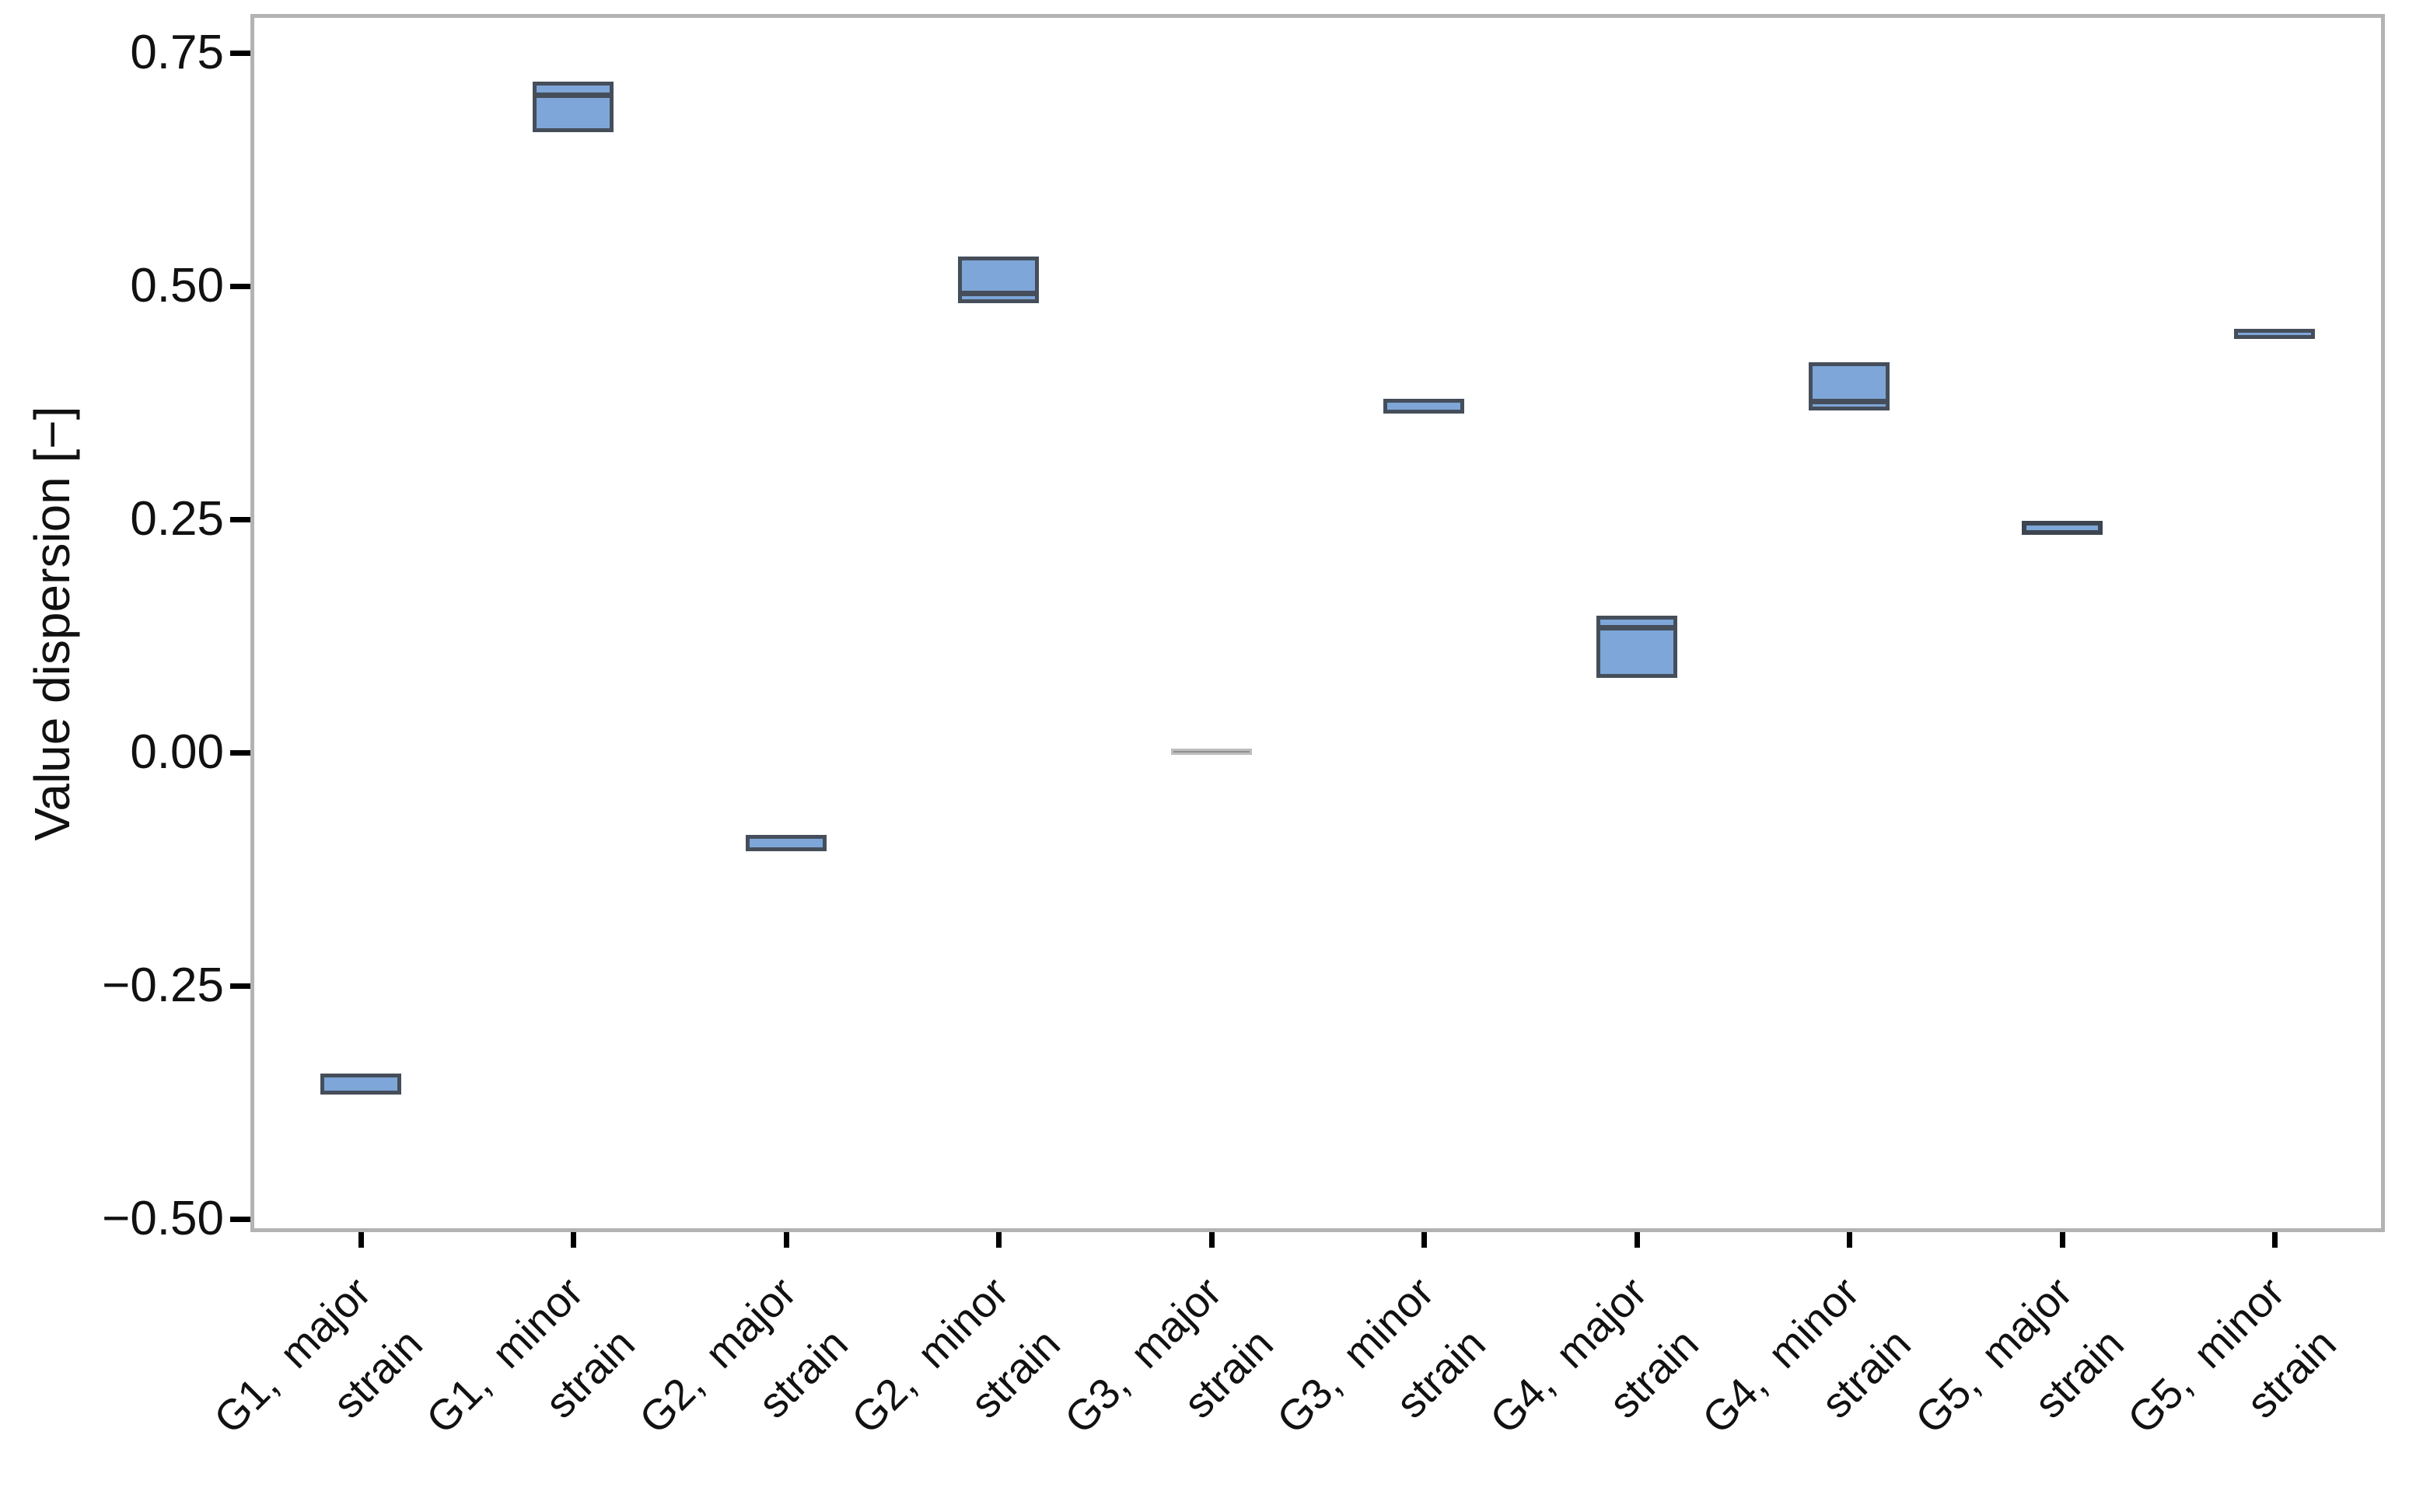 This screenshot has height=1512, width=2409. What do you see at coordinates (177, 286) in the screenshot?
I see `y-tick-label: 0.50` at bounding box center [177, 286].